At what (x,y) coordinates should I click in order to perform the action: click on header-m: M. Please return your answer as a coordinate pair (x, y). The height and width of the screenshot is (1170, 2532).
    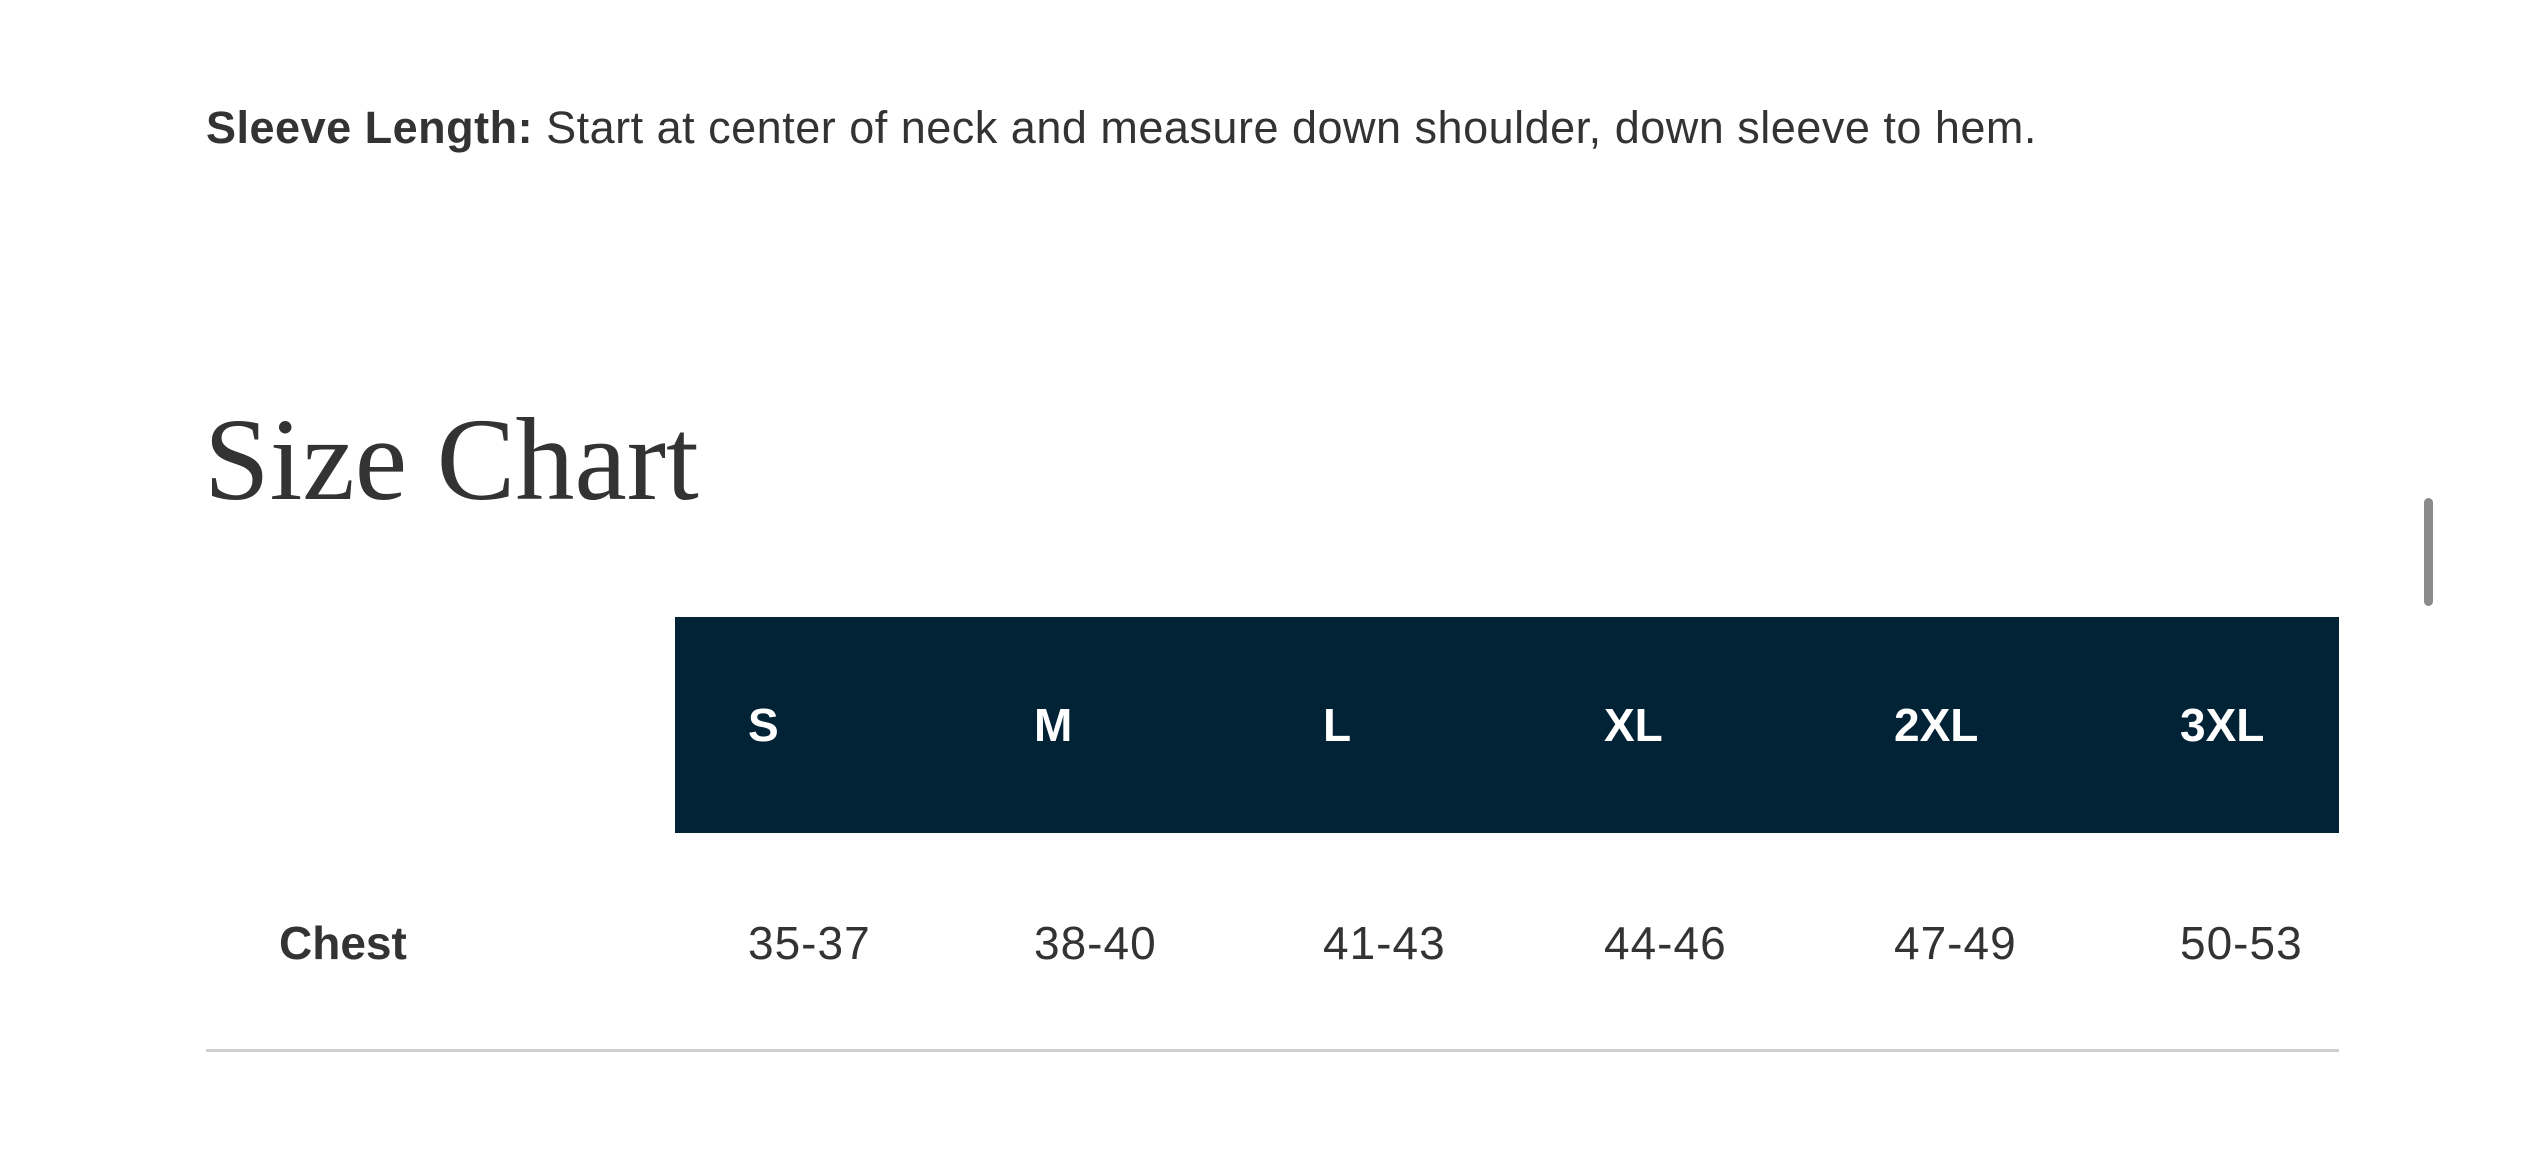
    Looking at the image, I should click on (1053, 725).